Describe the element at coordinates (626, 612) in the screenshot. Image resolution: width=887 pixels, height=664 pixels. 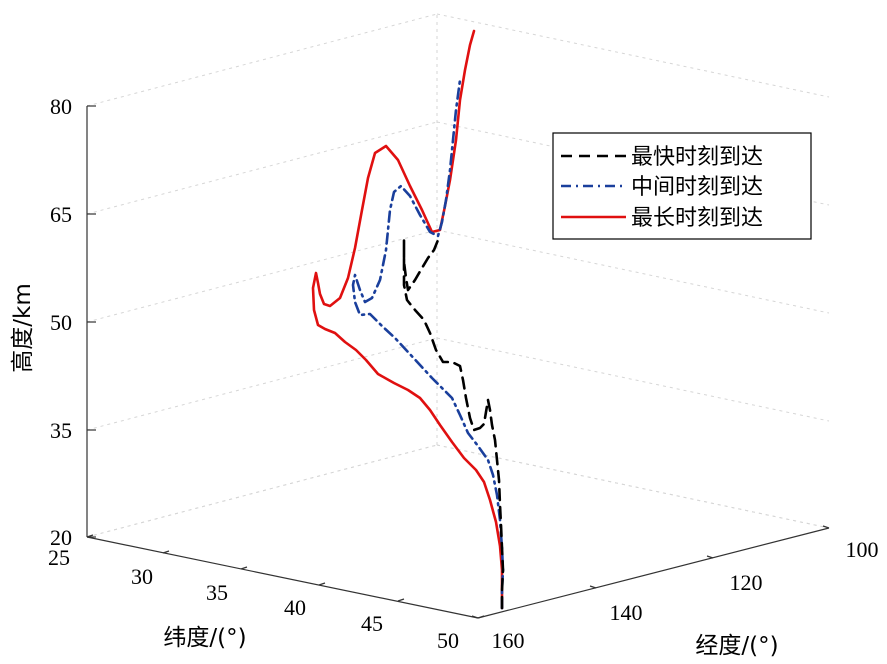
I see `x-tick-label: 140` at that location.